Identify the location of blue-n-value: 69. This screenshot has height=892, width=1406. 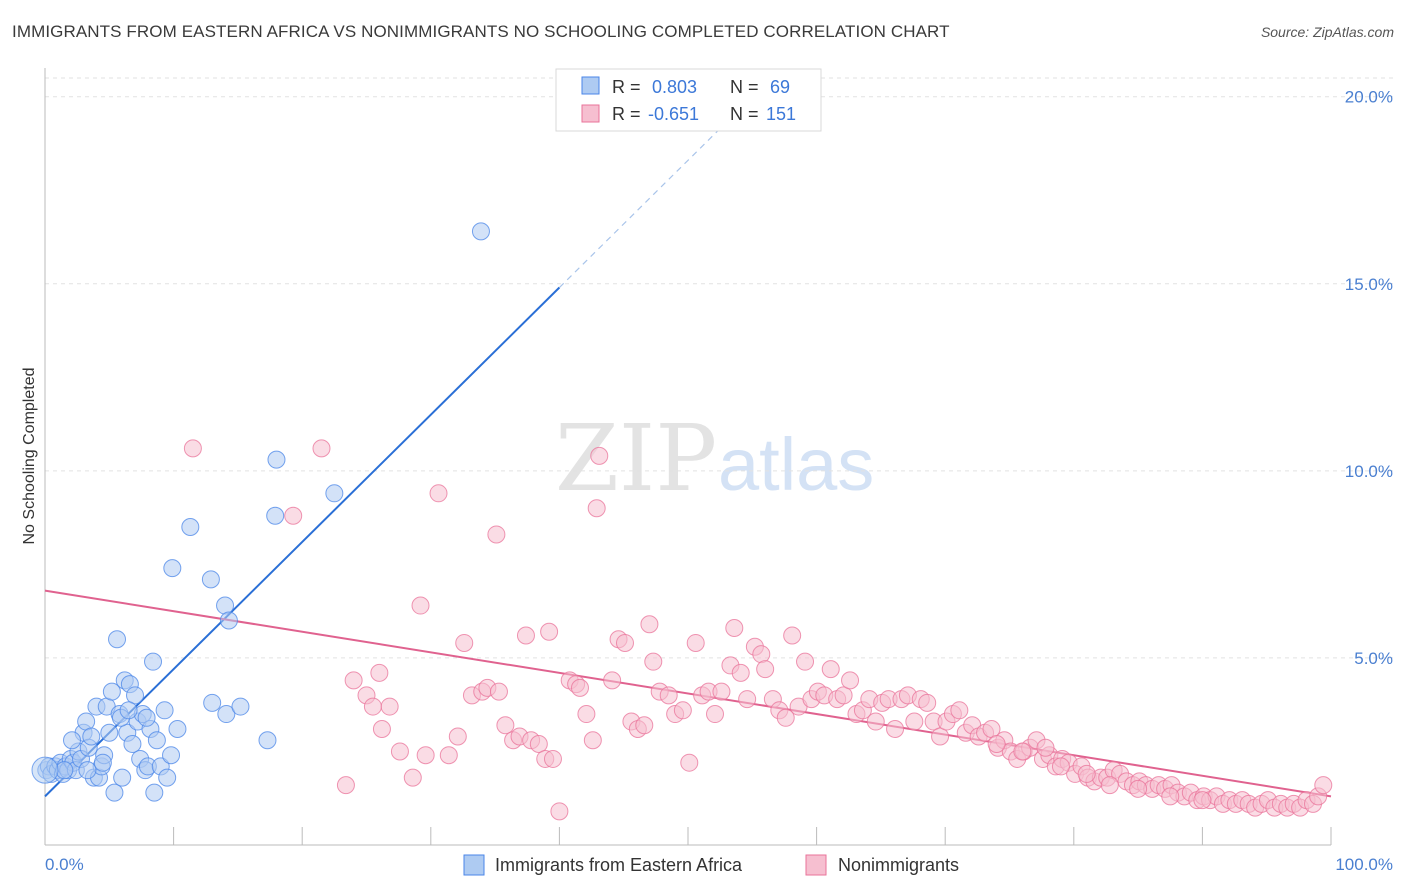
(780, 87).